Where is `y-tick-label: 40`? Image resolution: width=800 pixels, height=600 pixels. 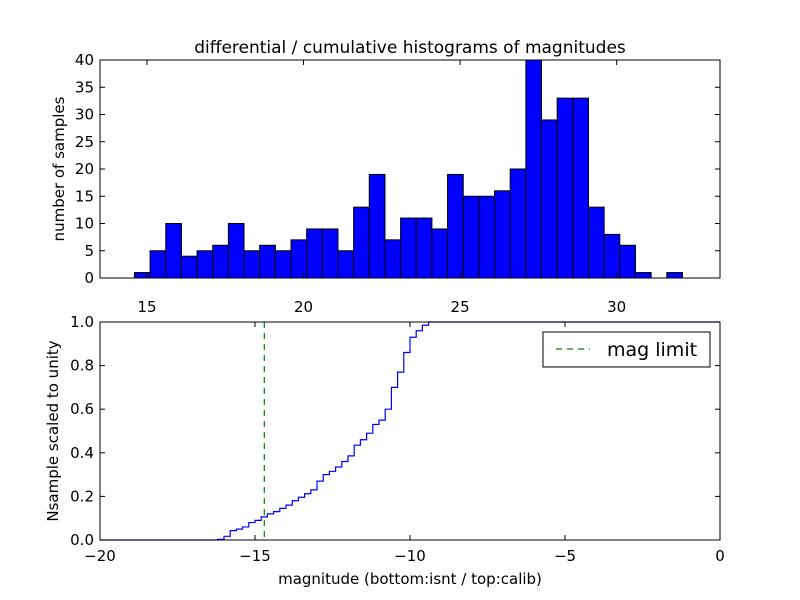
y-tick-label: 40 is located at coordinates (84, 60).